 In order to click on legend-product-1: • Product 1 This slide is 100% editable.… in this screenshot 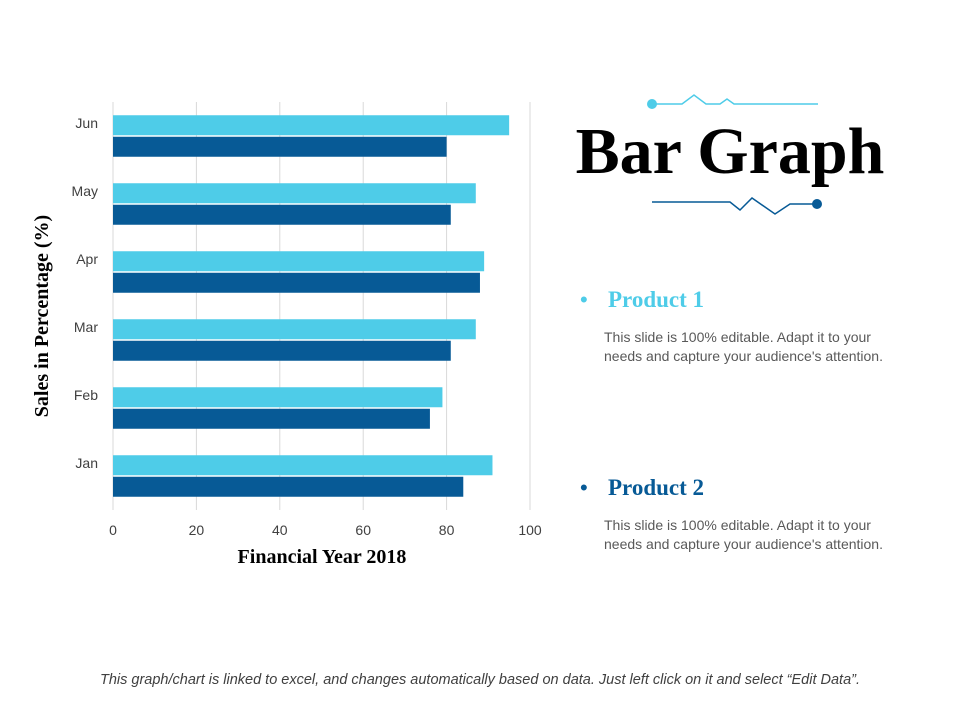, I will do `click(740, 325)`.